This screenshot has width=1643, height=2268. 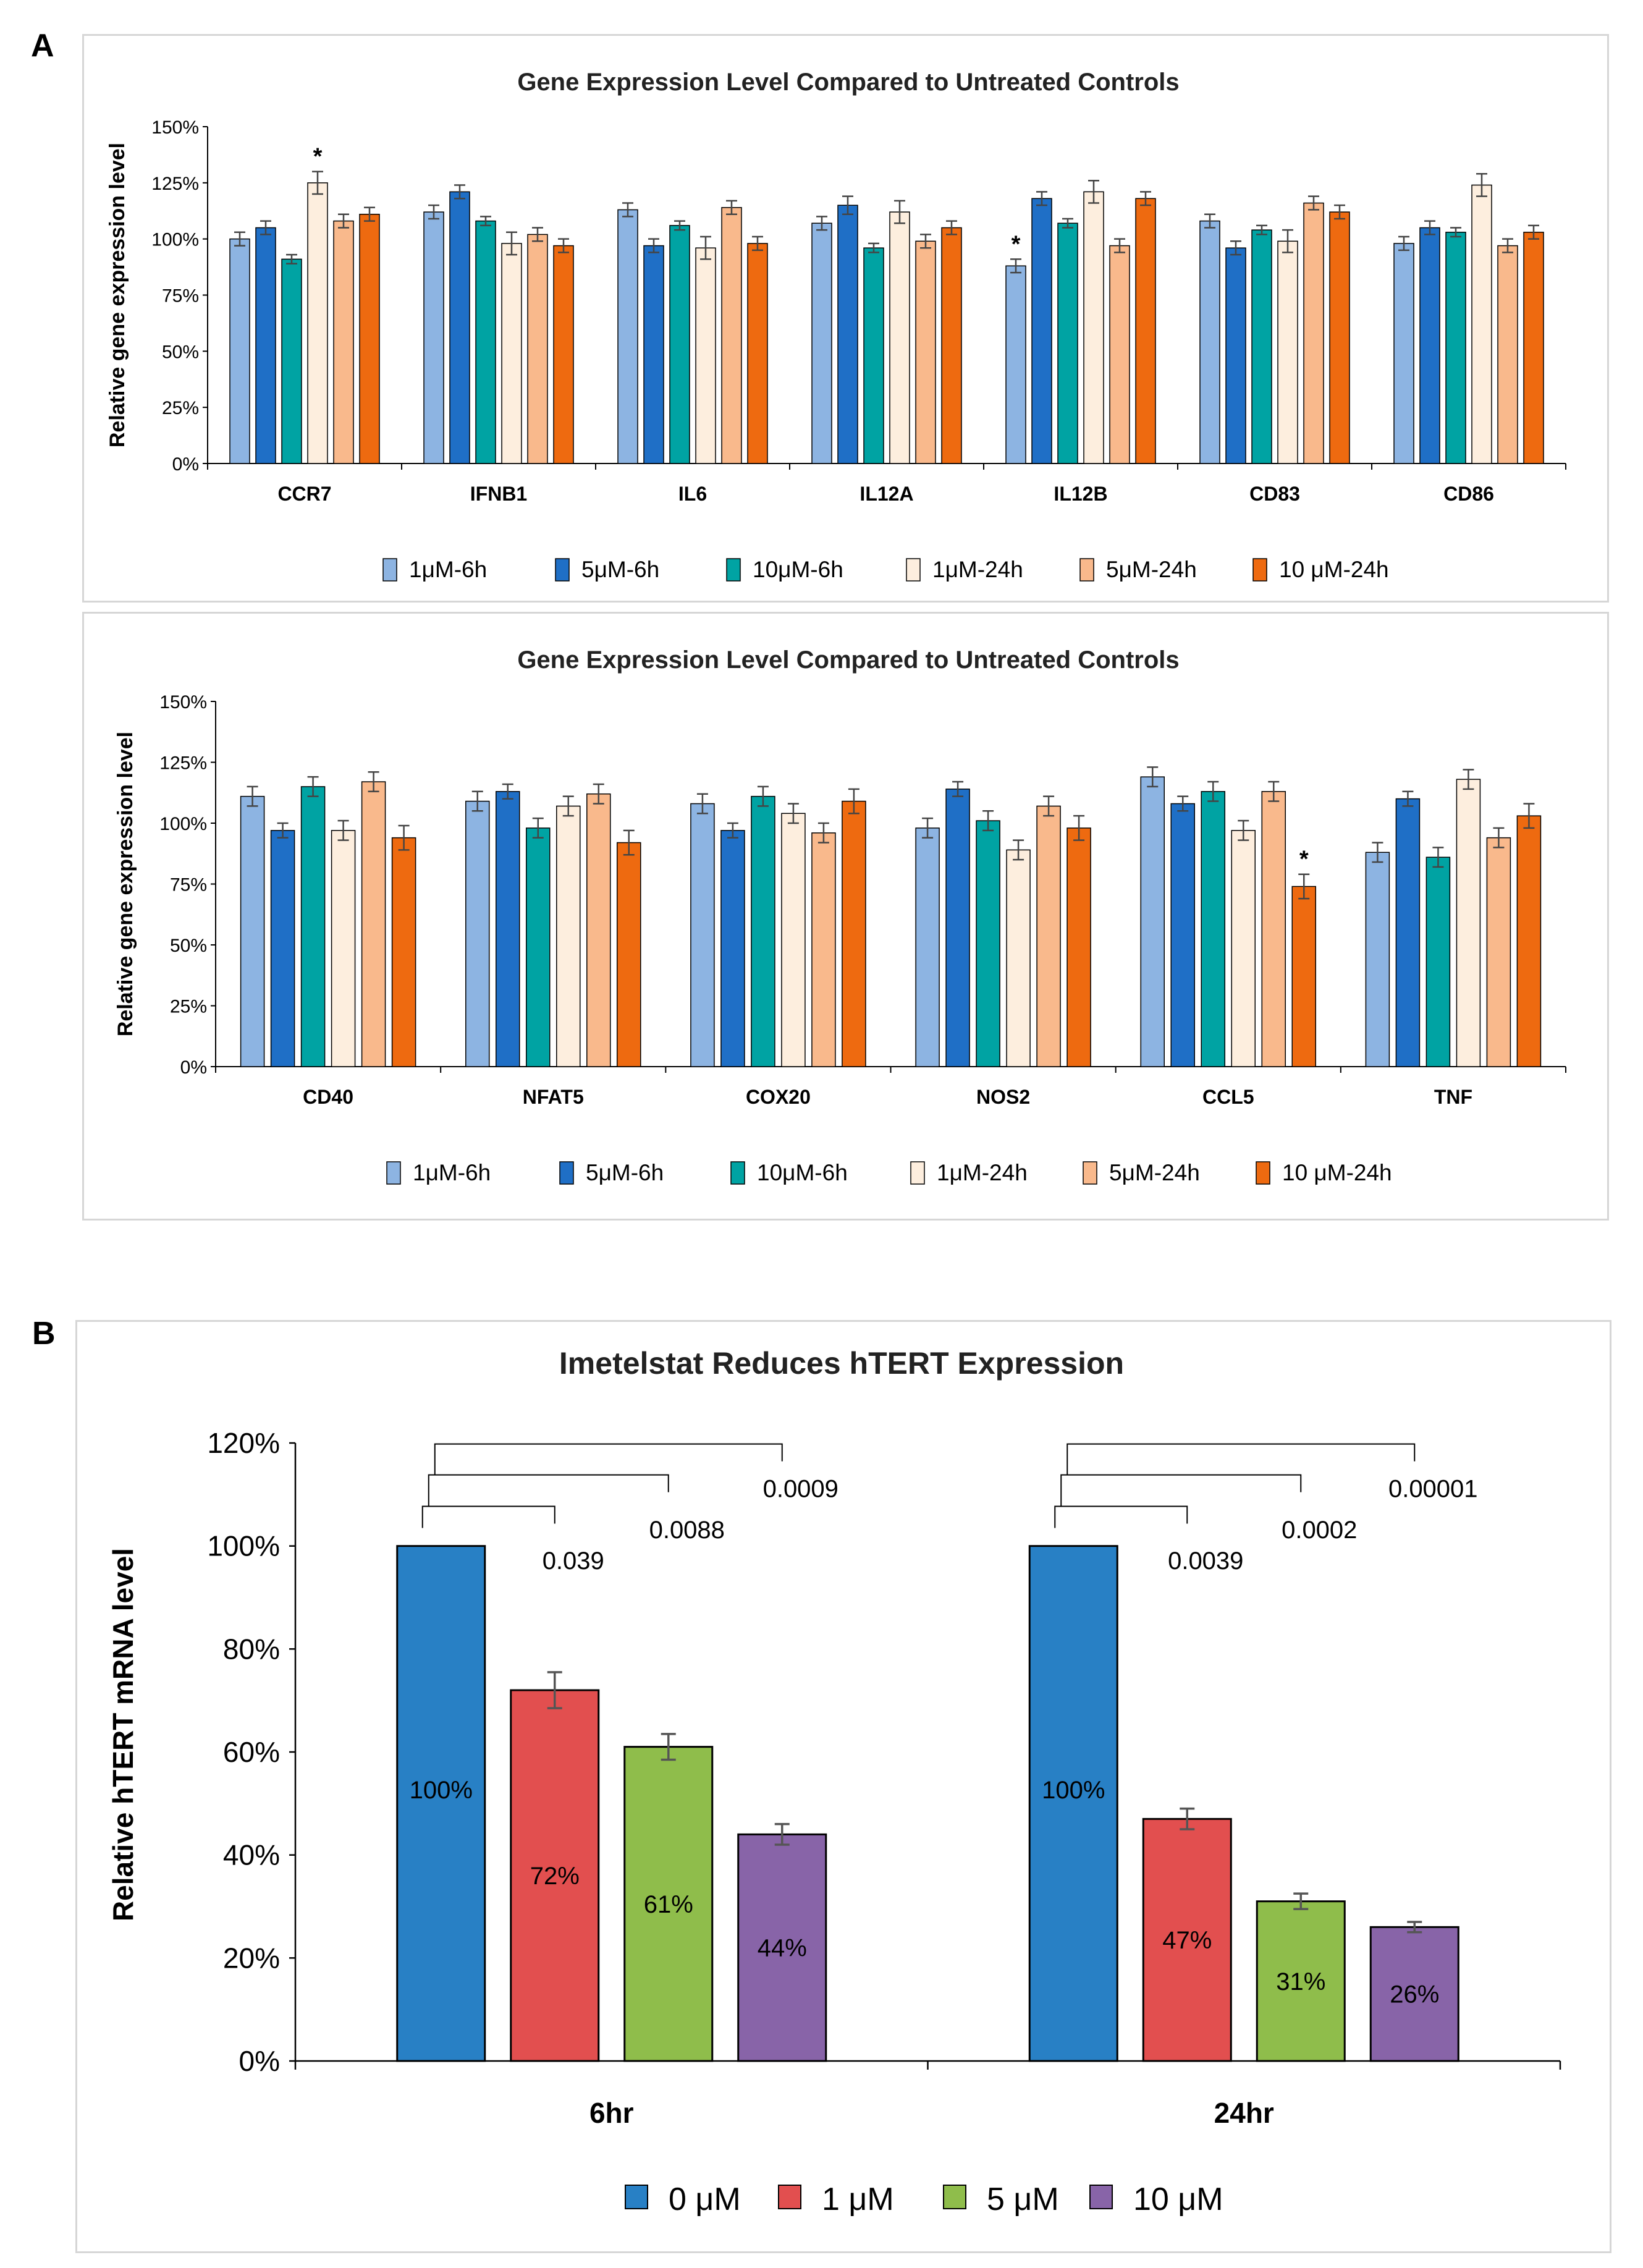 What do you see at coordinates (553, 1097) in the screenshot?
I see `x-tick-label: NFAT5` at bounding box center [553, 1097].